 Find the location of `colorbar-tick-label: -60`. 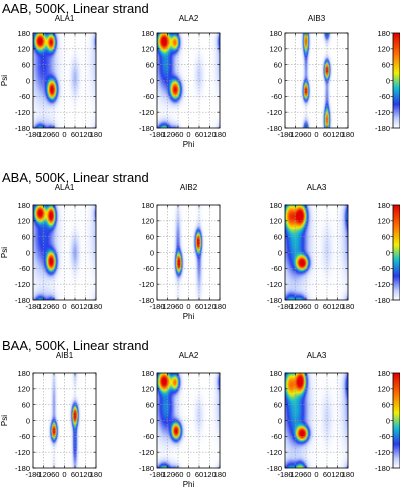

colorbar-tick-label: -60 is located at coordinates (384, 436).